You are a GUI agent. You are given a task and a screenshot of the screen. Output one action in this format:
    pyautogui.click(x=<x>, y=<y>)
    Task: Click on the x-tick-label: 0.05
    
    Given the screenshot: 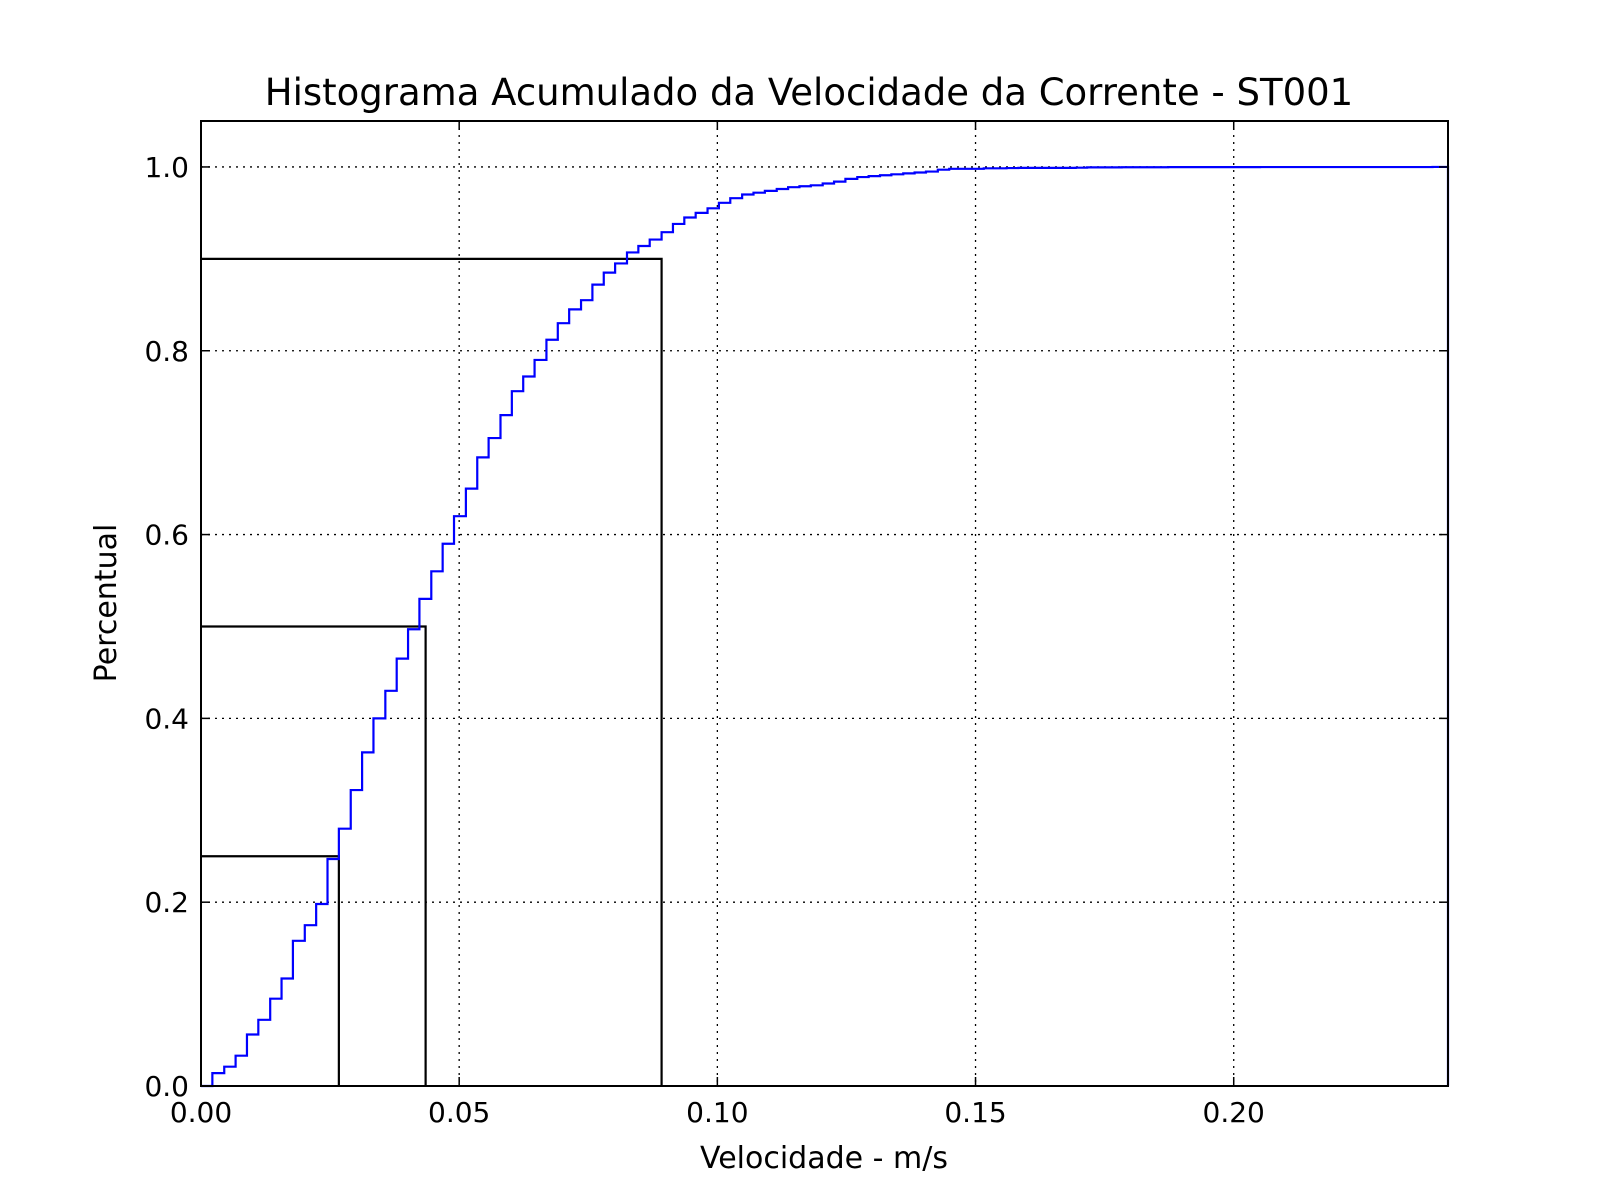 What is the action you would take?
    pyautogui.click(x=459, y=1112)
    